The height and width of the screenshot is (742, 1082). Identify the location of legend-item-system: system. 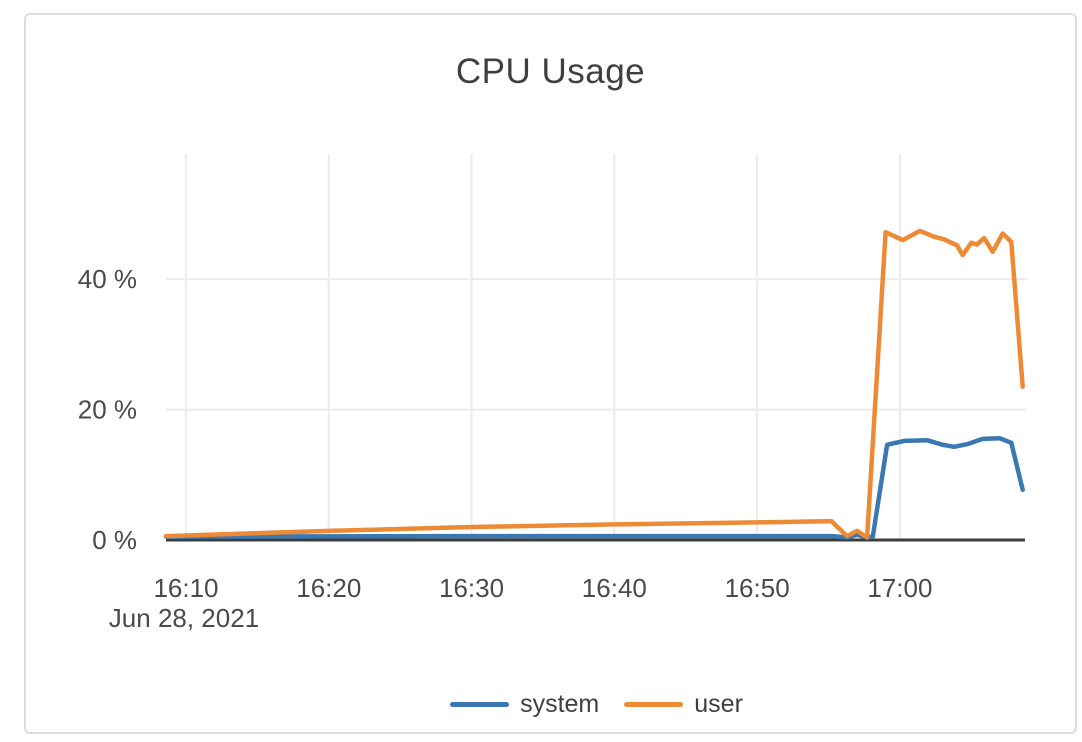
(524, 704).